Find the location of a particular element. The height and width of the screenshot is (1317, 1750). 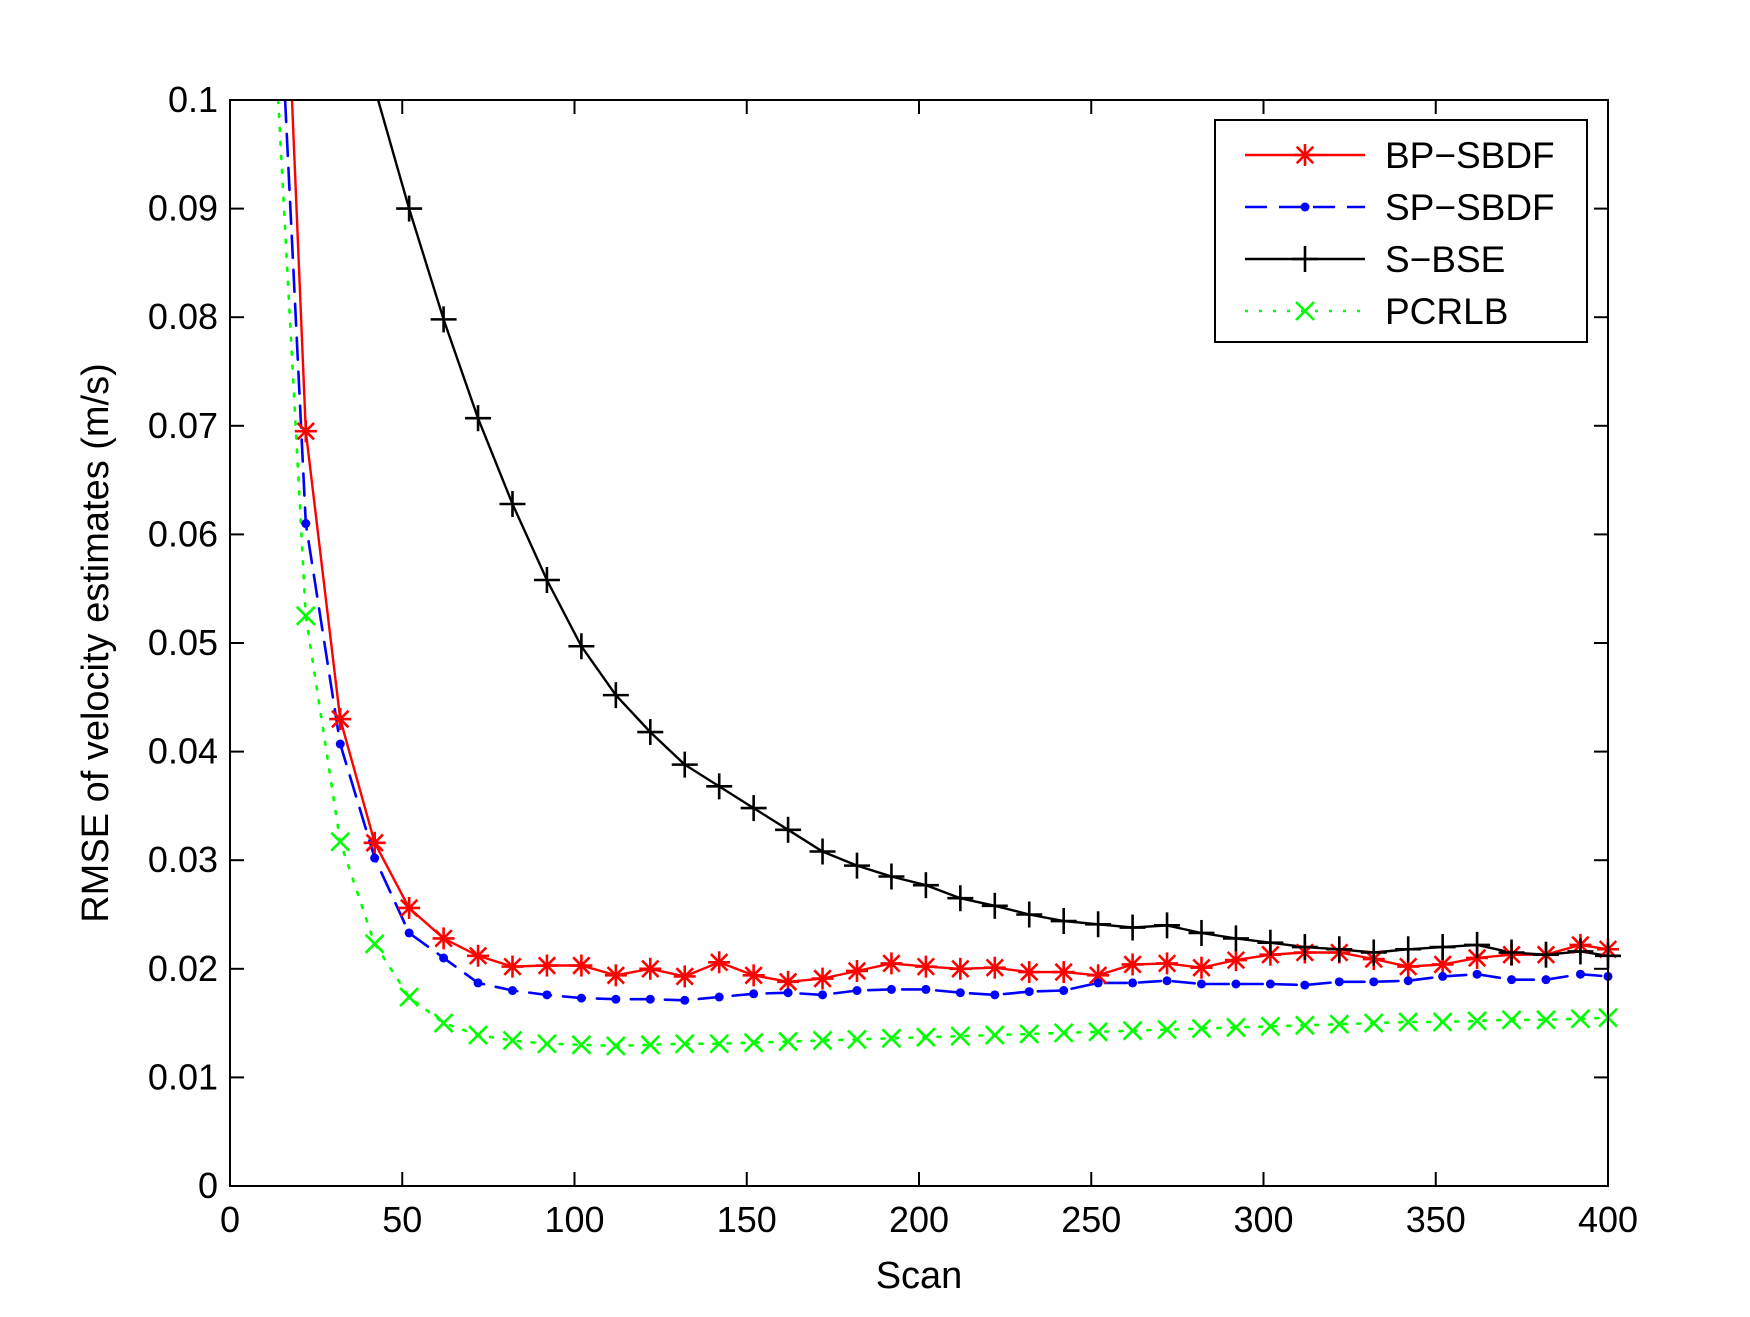

x-tick-label: 150 is located at coordinates (747, 1219).